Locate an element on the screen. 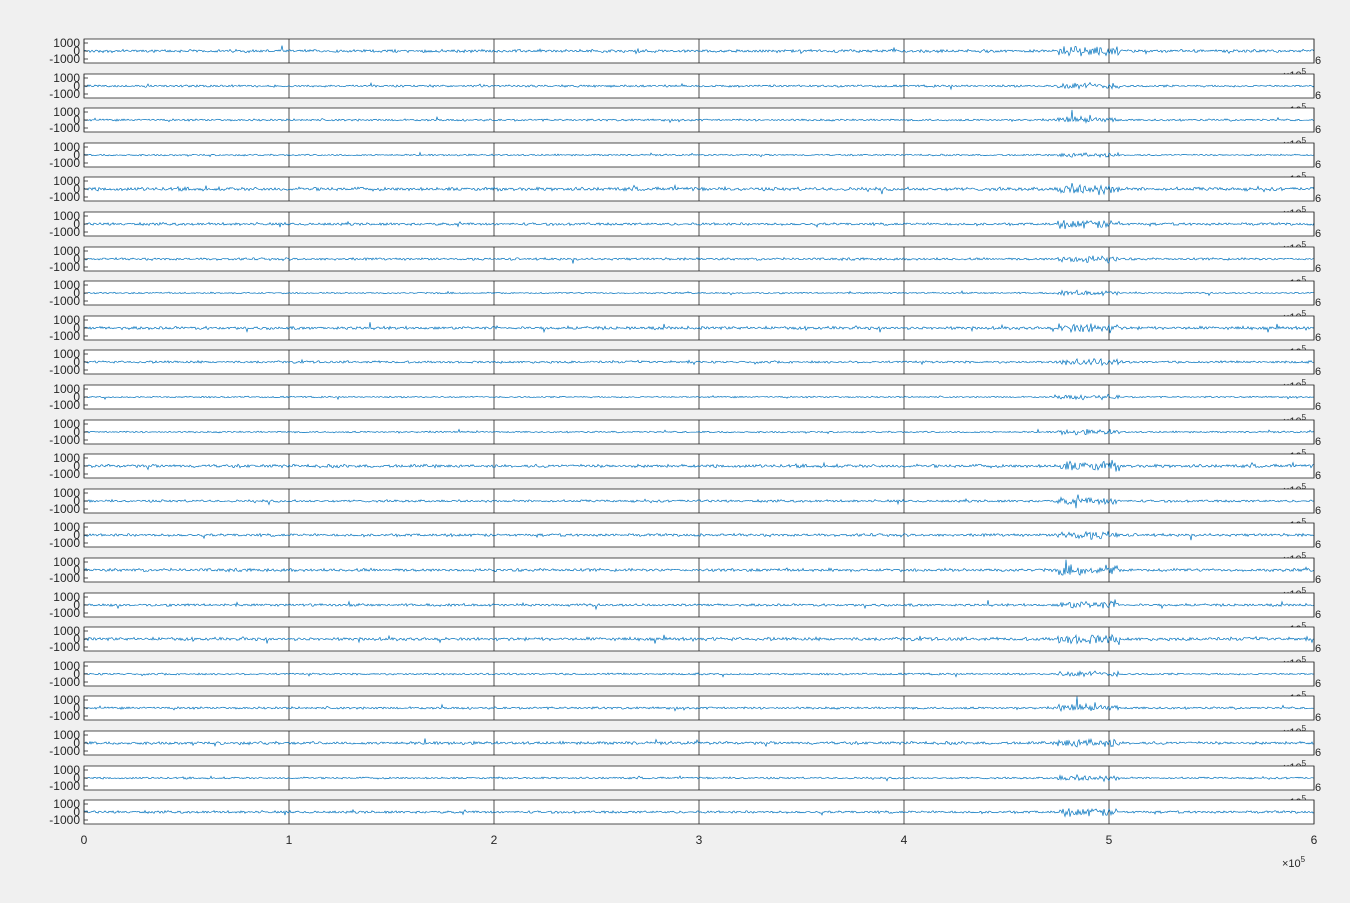 This screenshot has width=1350, height=903. shared-x-axis: ×10⁵ is located at coordinates (1294, 862).